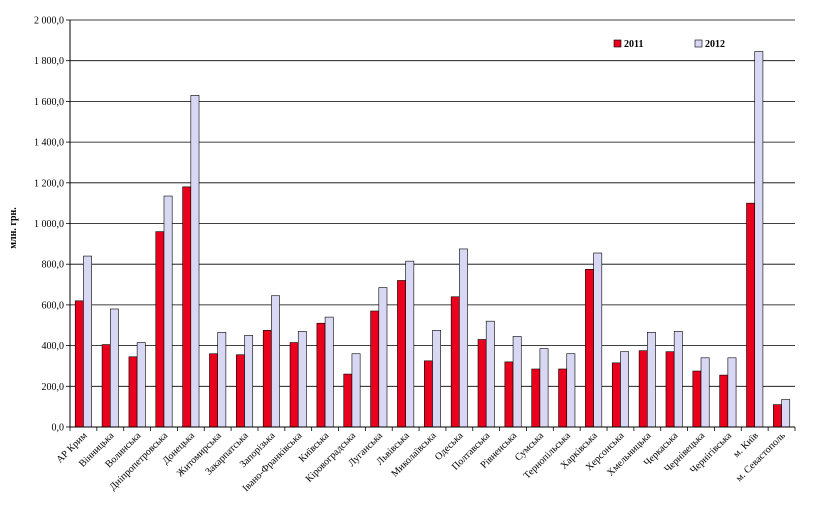 This screenshot has width=825, height=516. I want to click on legend-label-2012: 2012, so click(715, 44).